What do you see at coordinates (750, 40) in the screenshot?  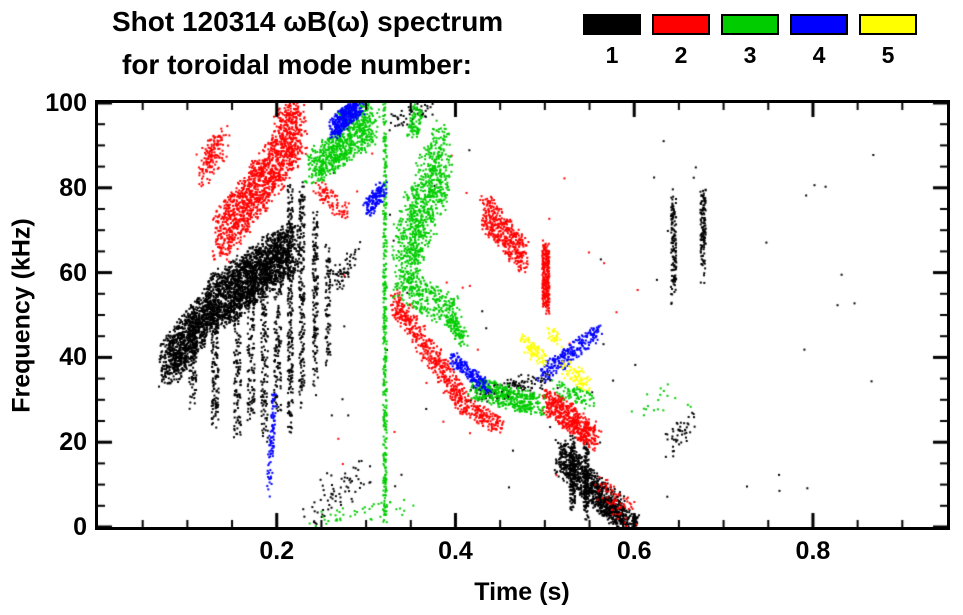 I see `legend-item-3: 3` at bounding box center [750, 40].